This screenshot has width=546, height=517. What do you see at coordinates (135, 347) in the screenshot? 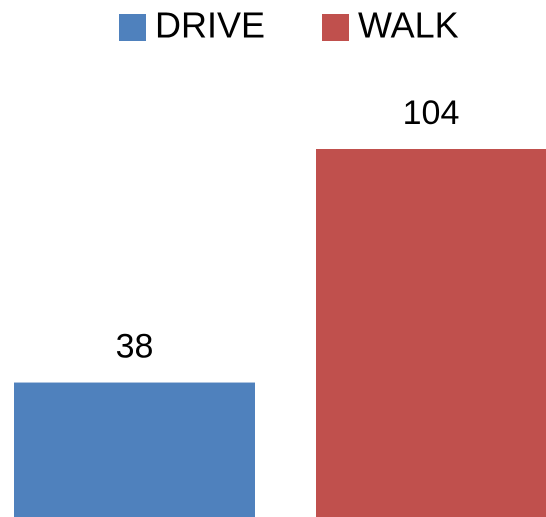
I see `value-label: 38` at bounding box center [135, 347].